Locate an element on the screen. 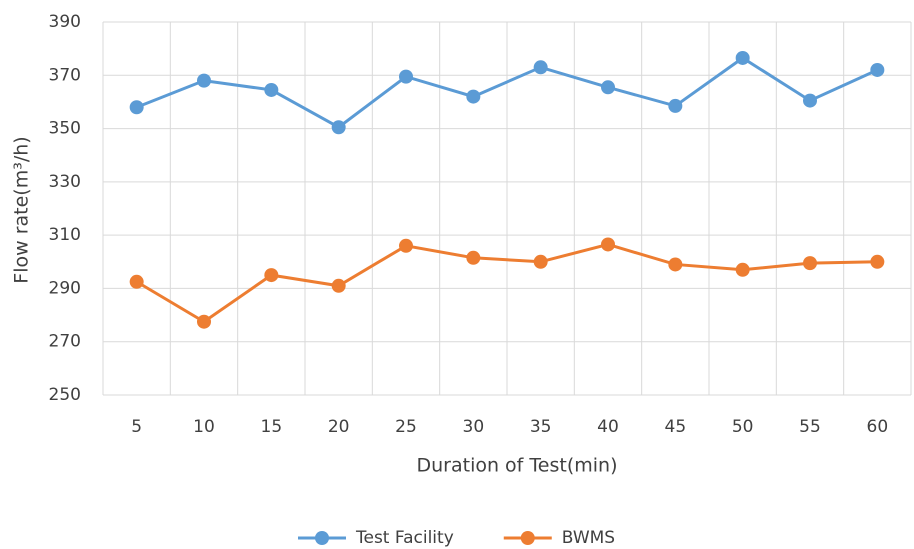 The image size is (914, 549). x-tick-label: 35 is located at coordinates (541, 427).